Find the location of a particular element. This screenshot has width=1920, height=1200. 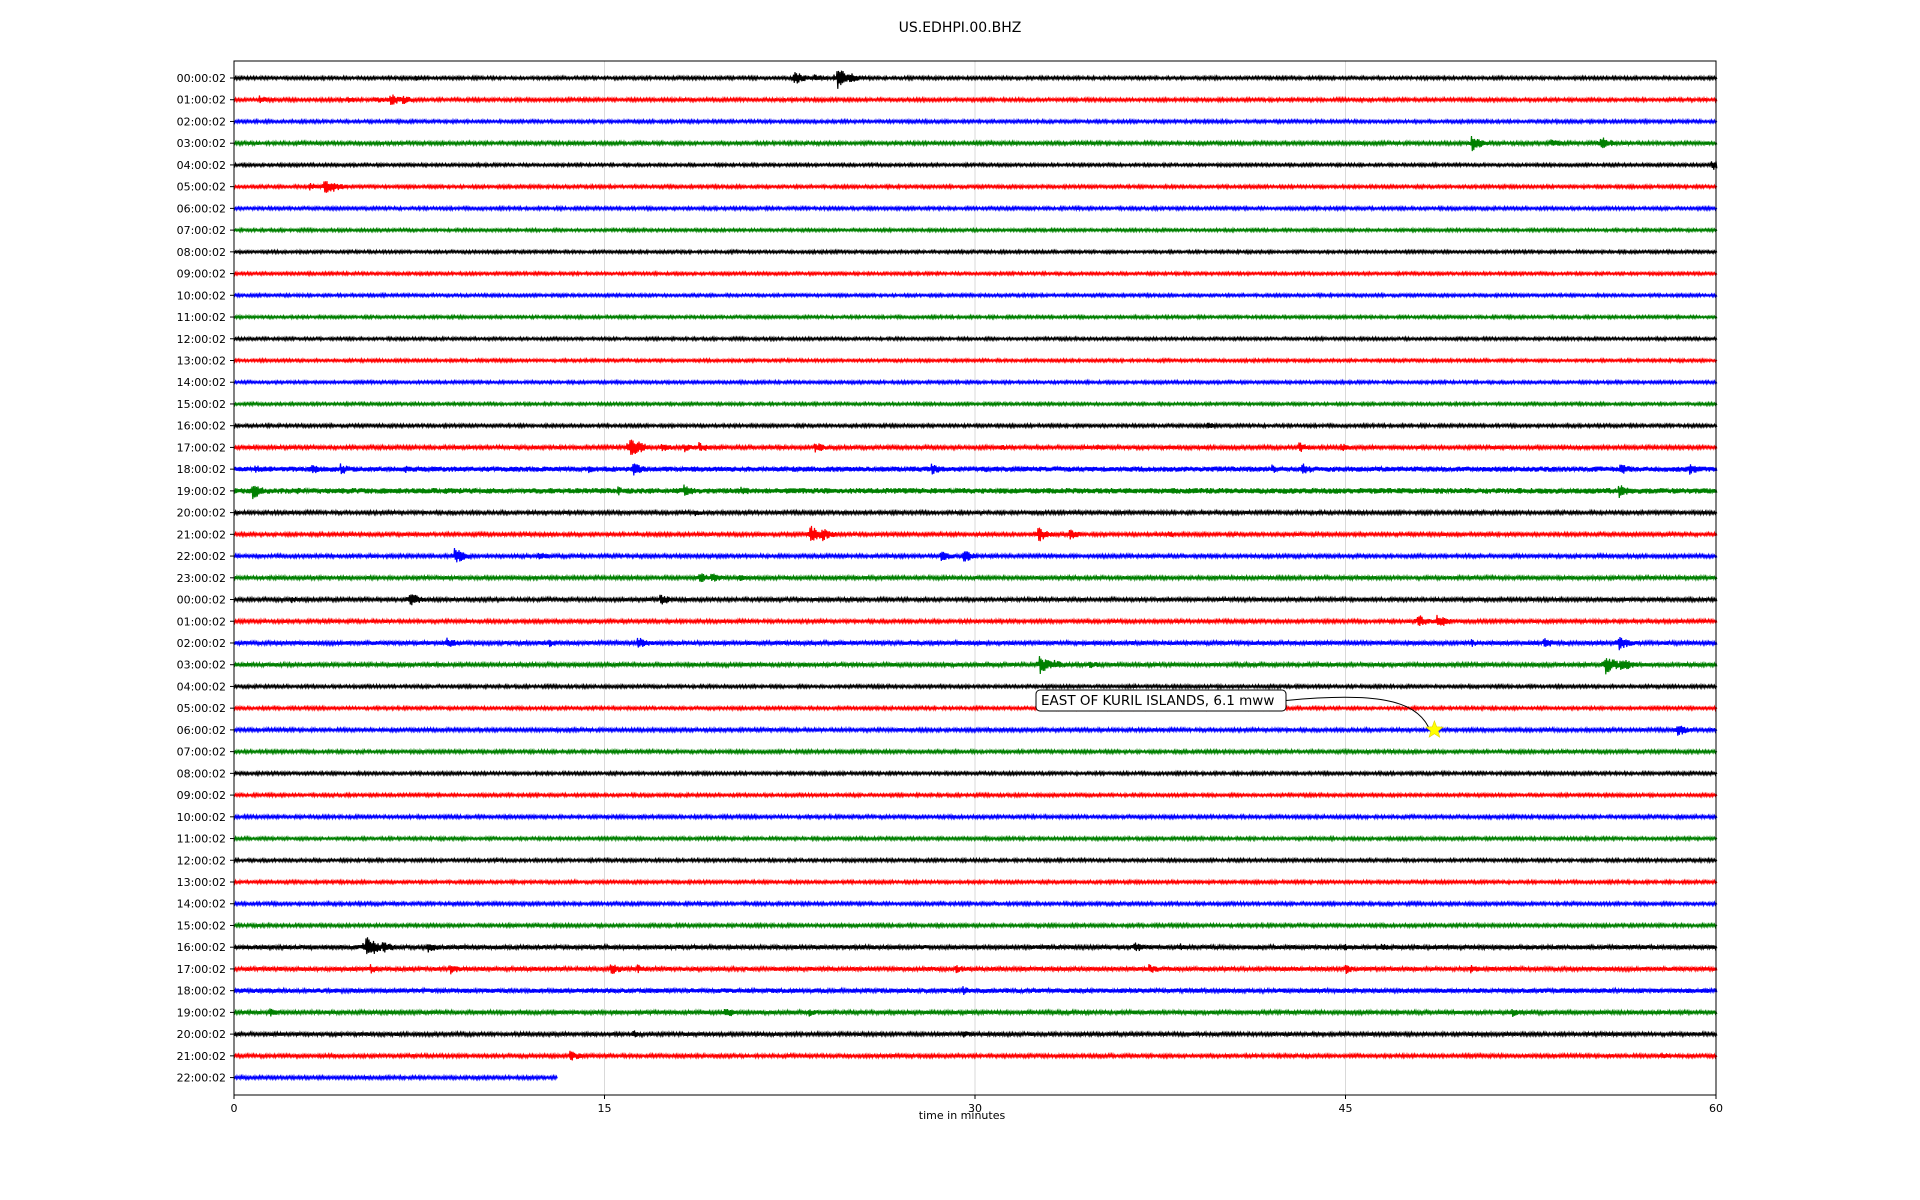

x-tick-label: 45 is located at coordinates (1346, 1108).